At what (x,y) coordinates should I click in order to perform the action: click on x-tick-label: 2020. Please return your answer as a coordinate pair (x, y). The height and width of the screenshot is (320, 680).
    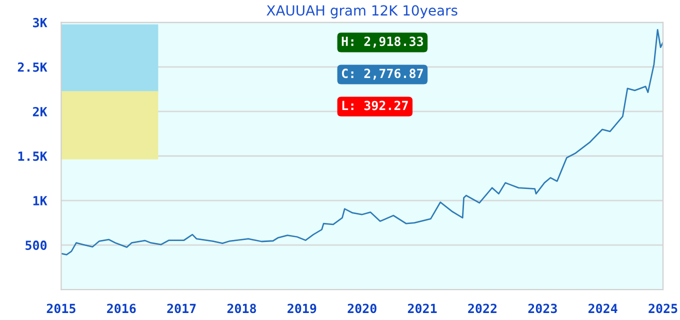
    Looking at the image, I should click on (362, 309).